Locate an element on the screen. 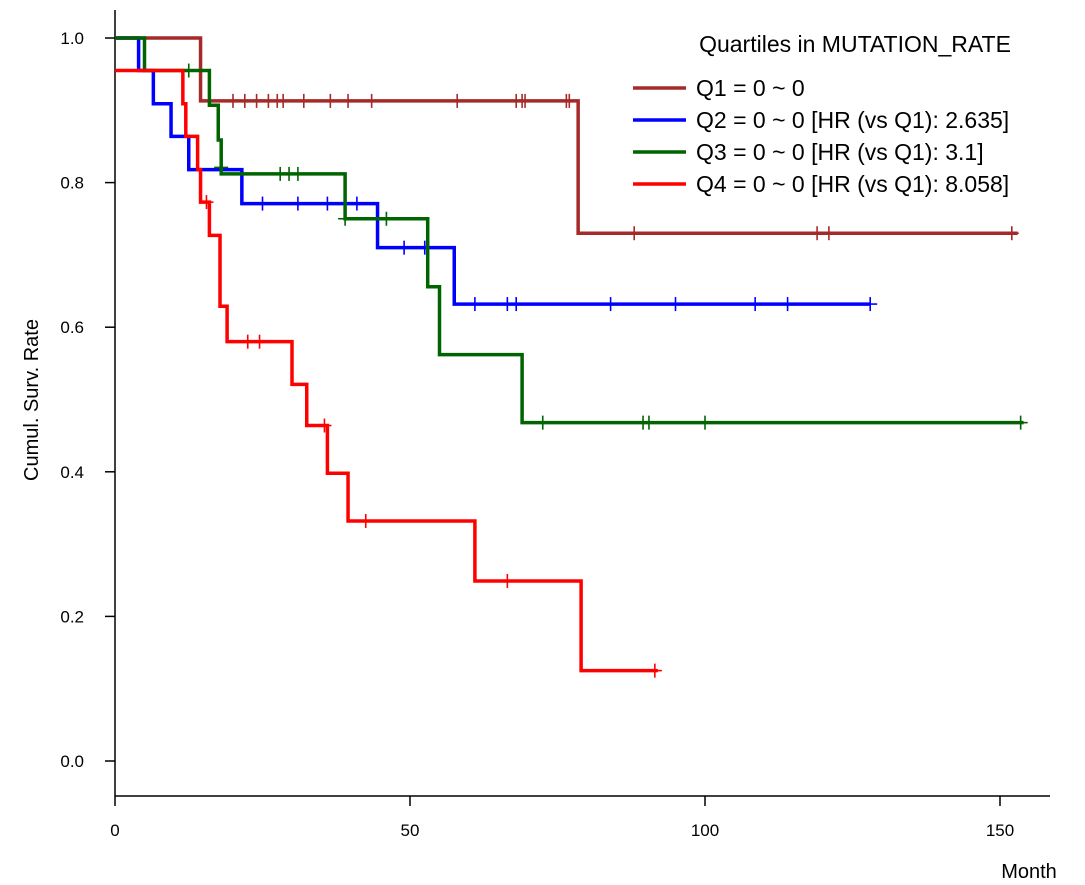 The image size is (1085, 885). y-tick-label: 0.8 is located at coordinates (72, 183).